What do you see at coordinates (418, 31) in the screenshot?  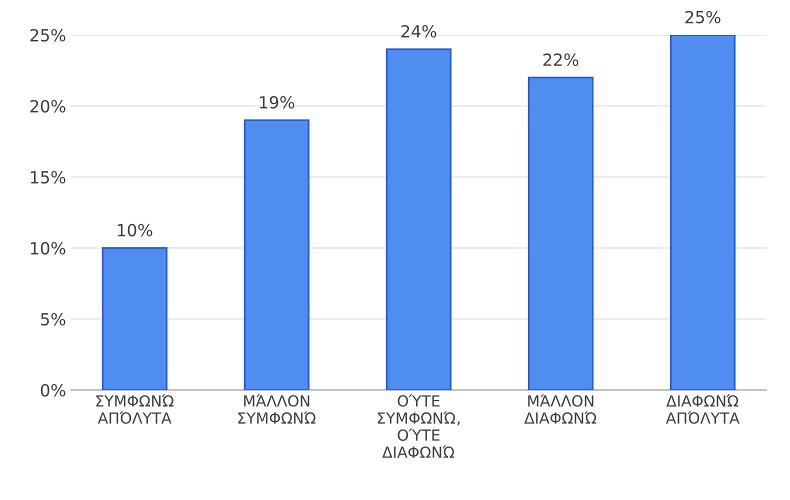 I see `data-label: 24%` at bounding box center [418, 31].